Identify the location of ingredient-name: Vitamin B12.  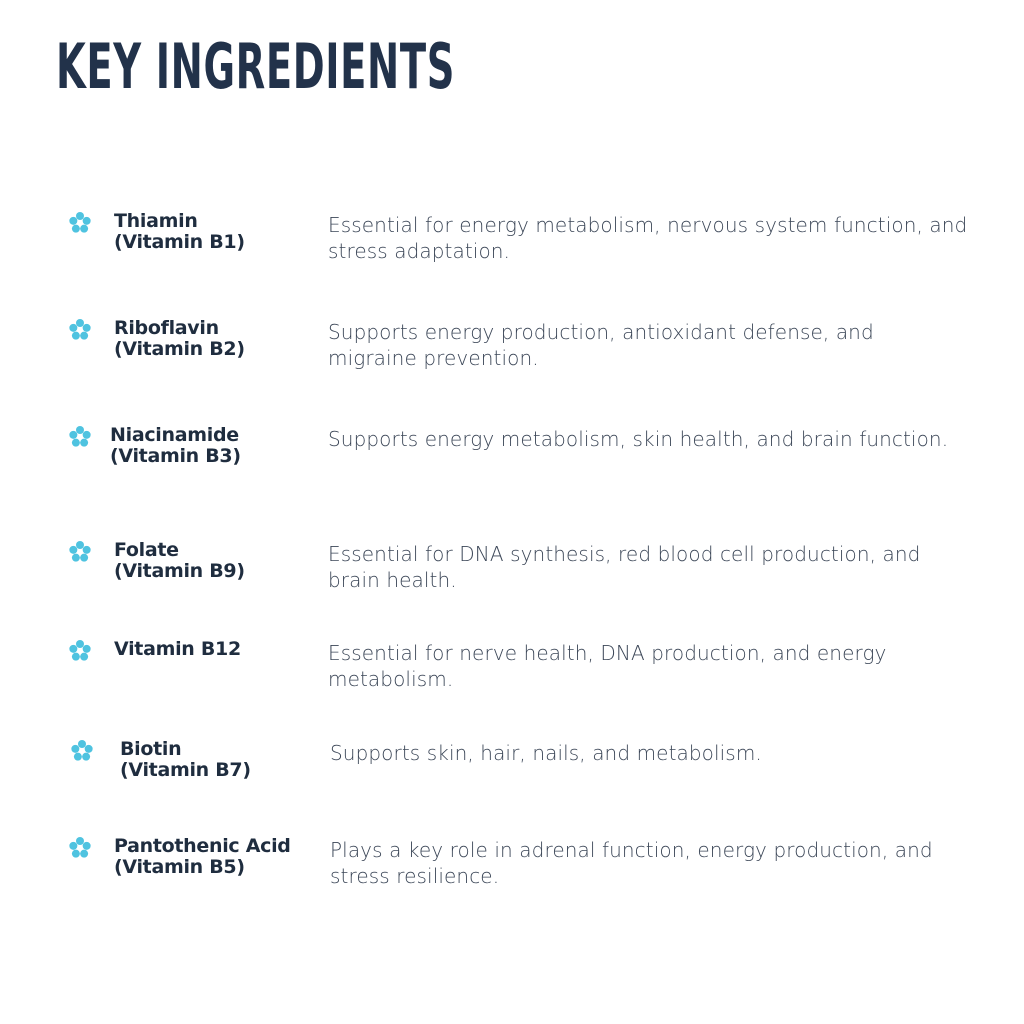
(177, 649).